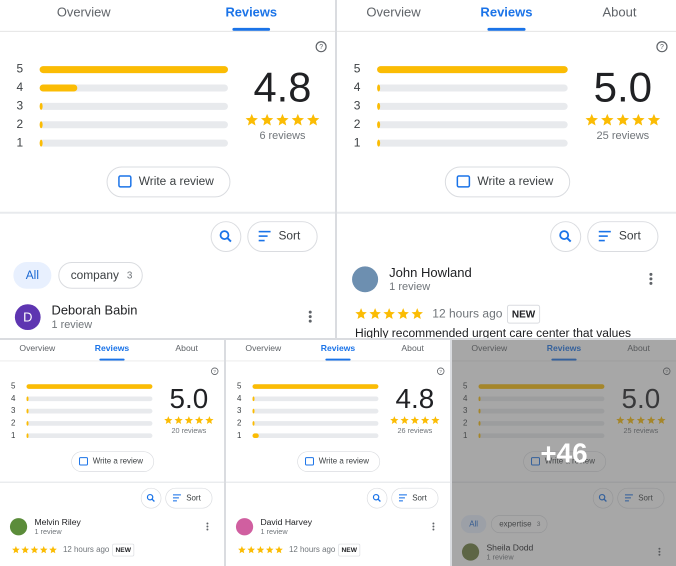  I want to click on reviewer-name: John Howland, so click(430, 272).